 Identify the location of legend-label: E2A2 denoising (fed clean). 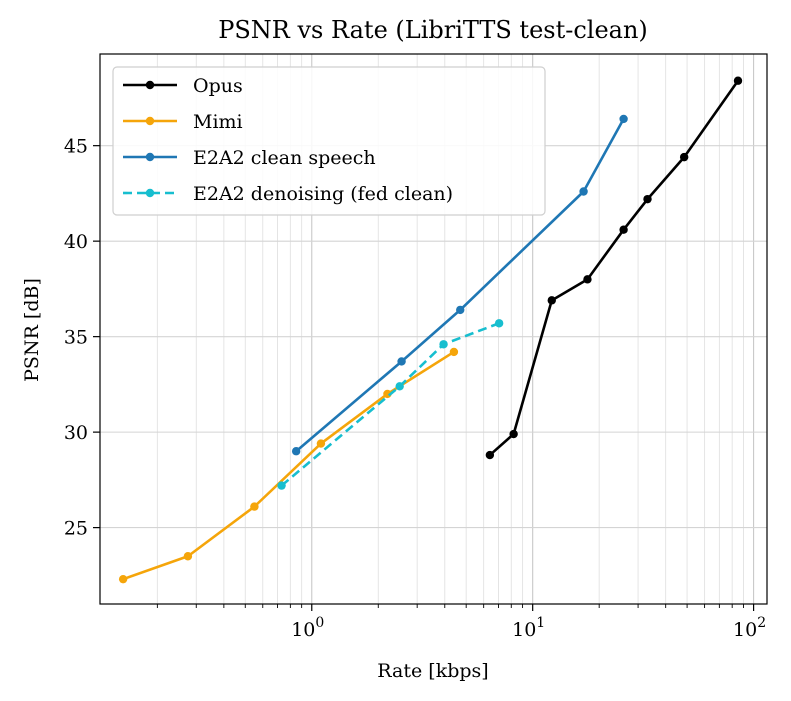
(323, 194).